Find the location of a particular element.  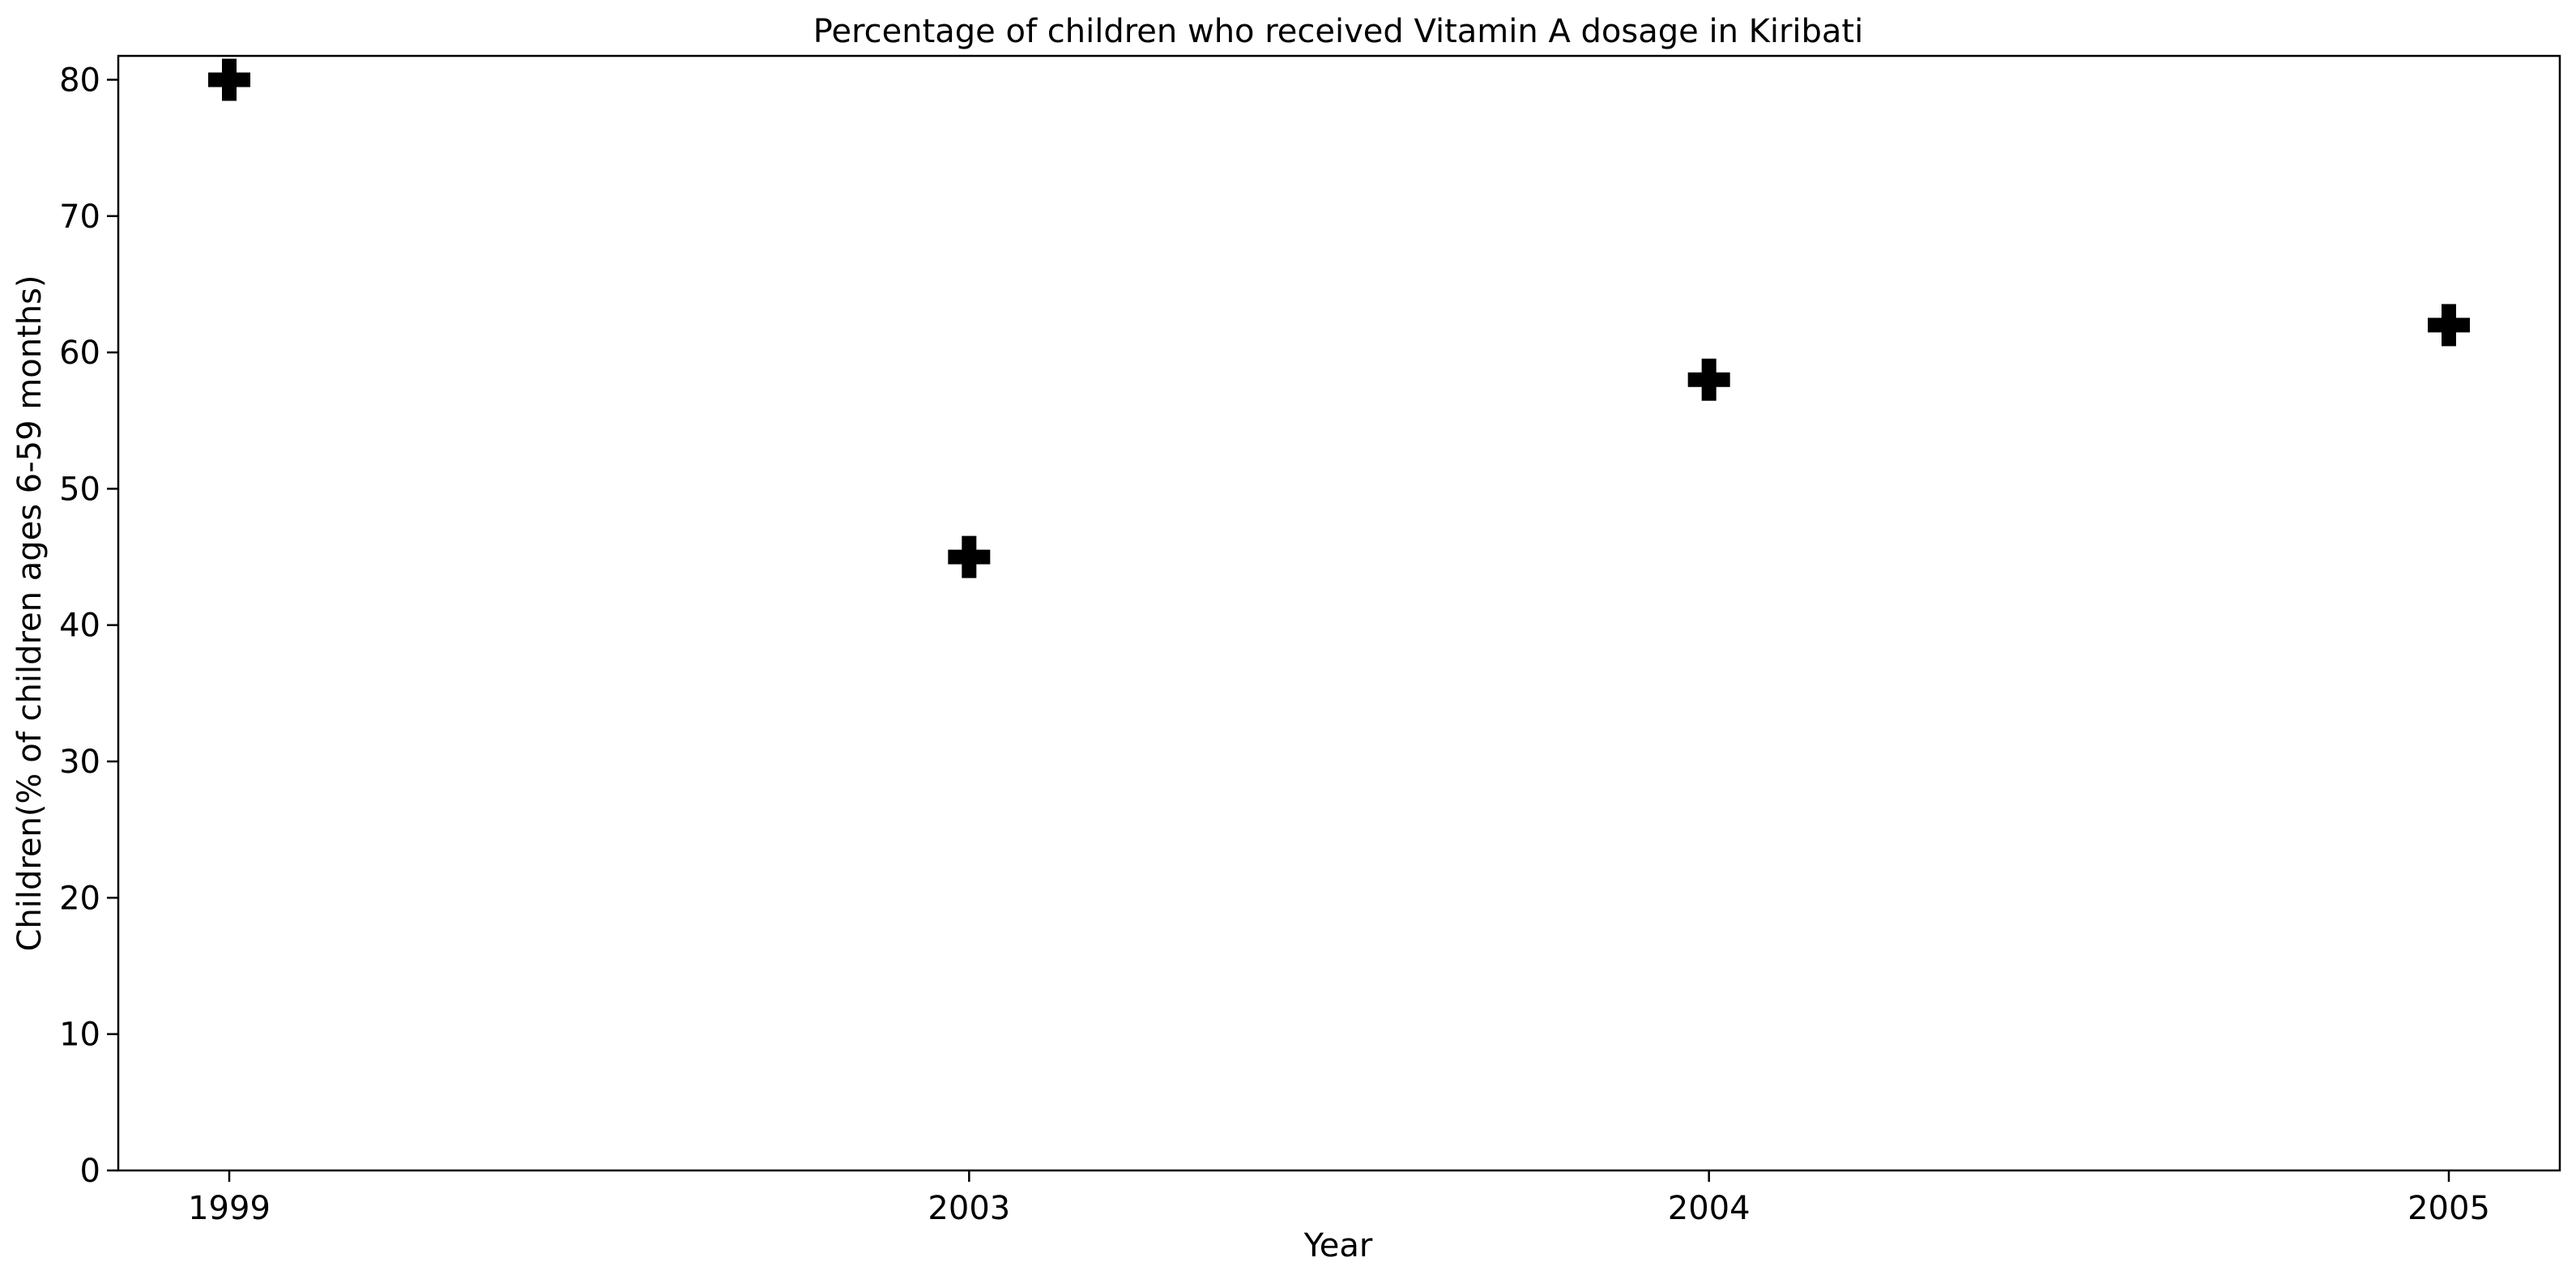

y-tick-label: 80 is located at coordinates (79, 80).